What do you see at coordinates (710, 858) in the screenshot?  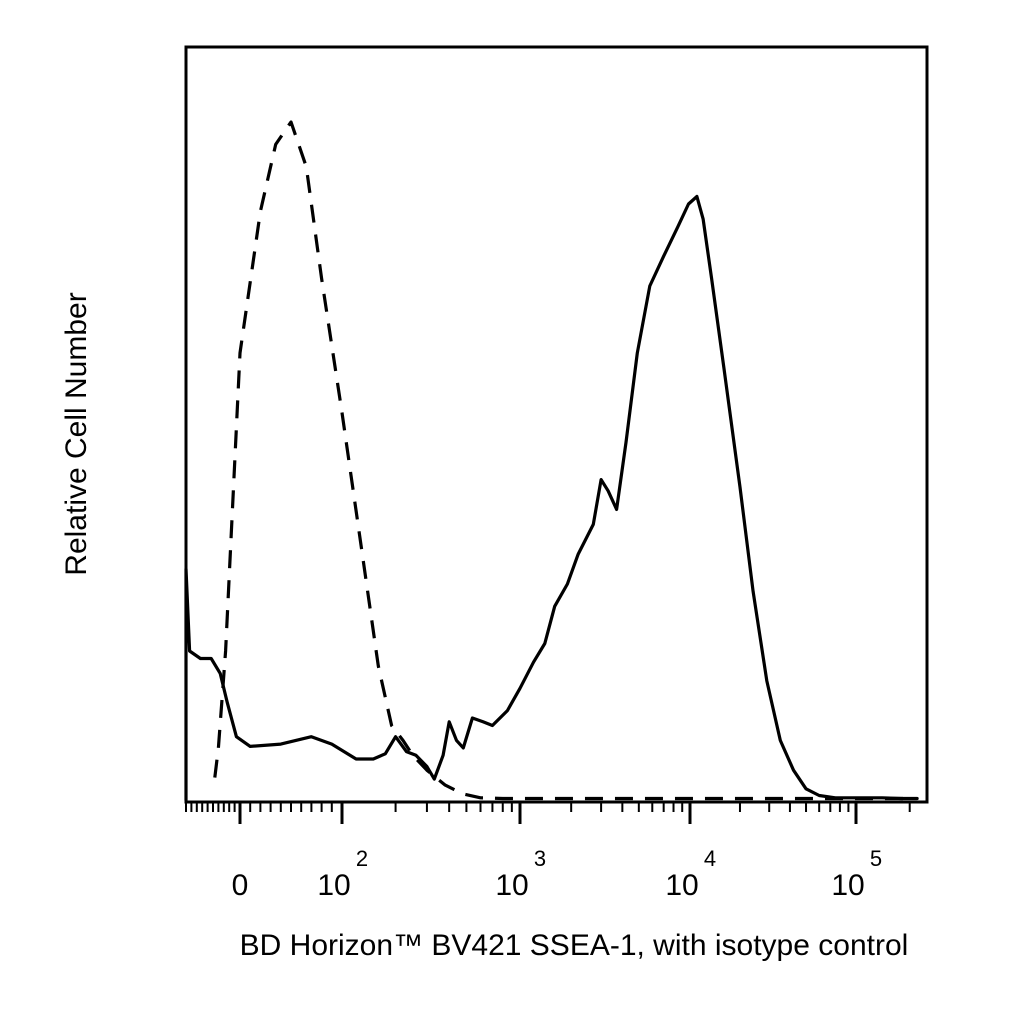 I see `tick-label-exponent: 4` at bounding box center [710, 858].